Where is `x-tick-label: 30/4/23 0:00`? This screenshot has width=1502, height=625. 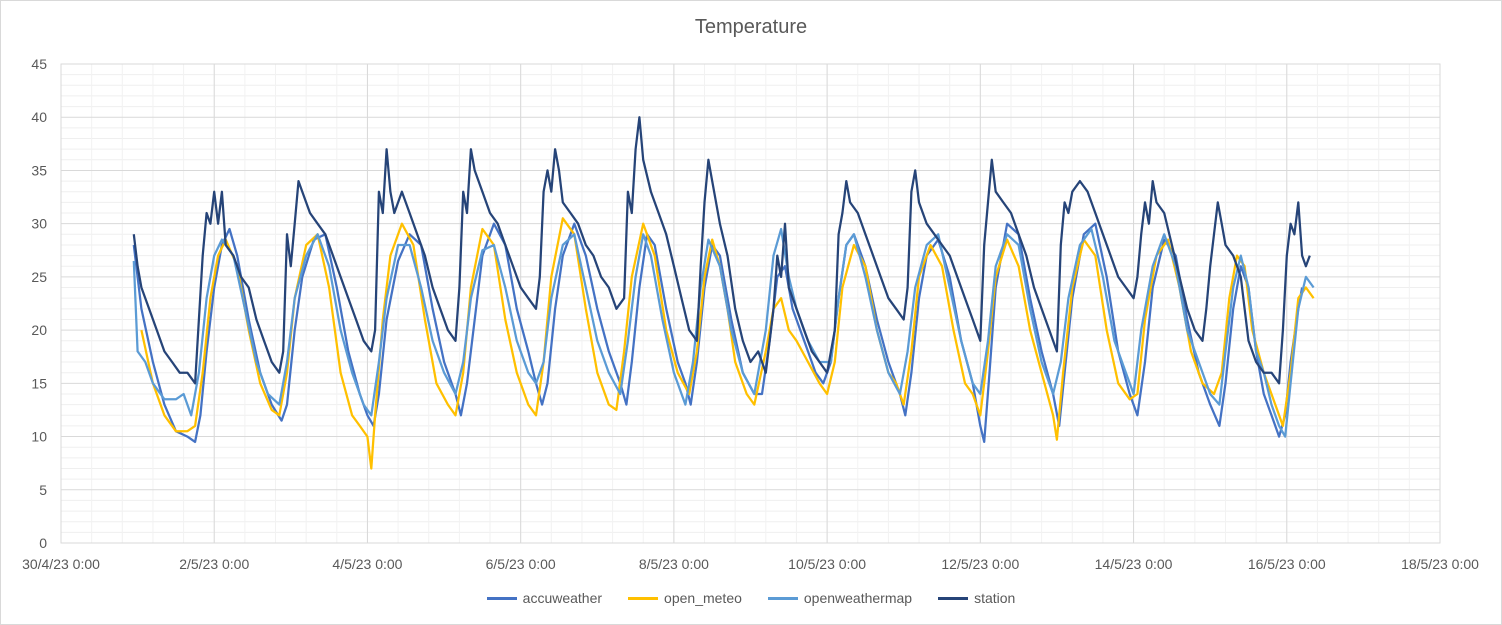
x-tick-label: 30/4/23 0:00 is located at coordinates (61, 564).